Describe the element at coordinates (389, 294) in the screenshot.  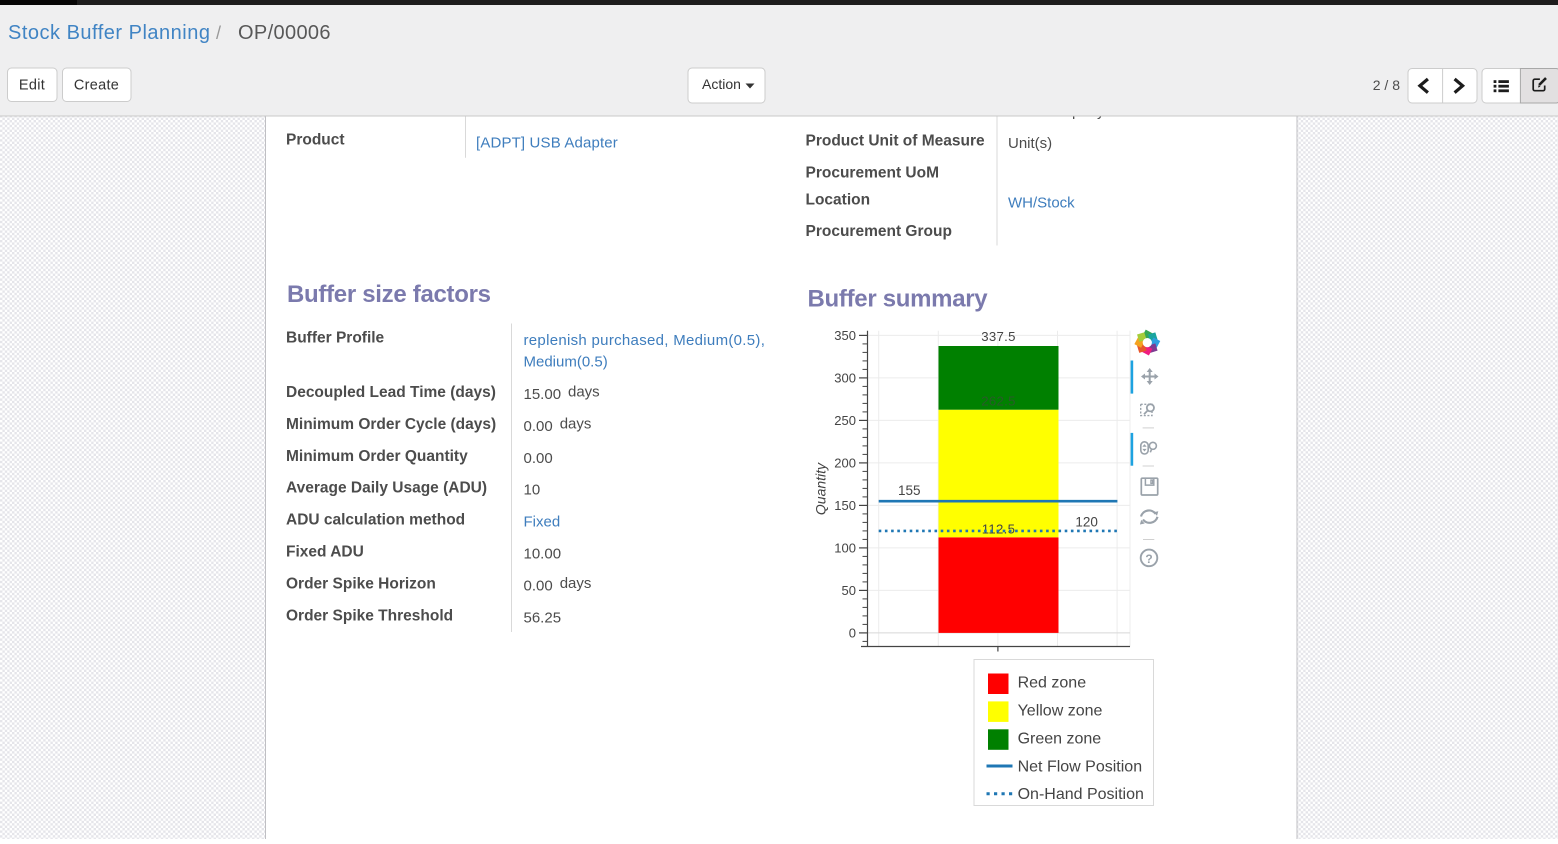
I see `svg-text: Buffer size factors` at that location.